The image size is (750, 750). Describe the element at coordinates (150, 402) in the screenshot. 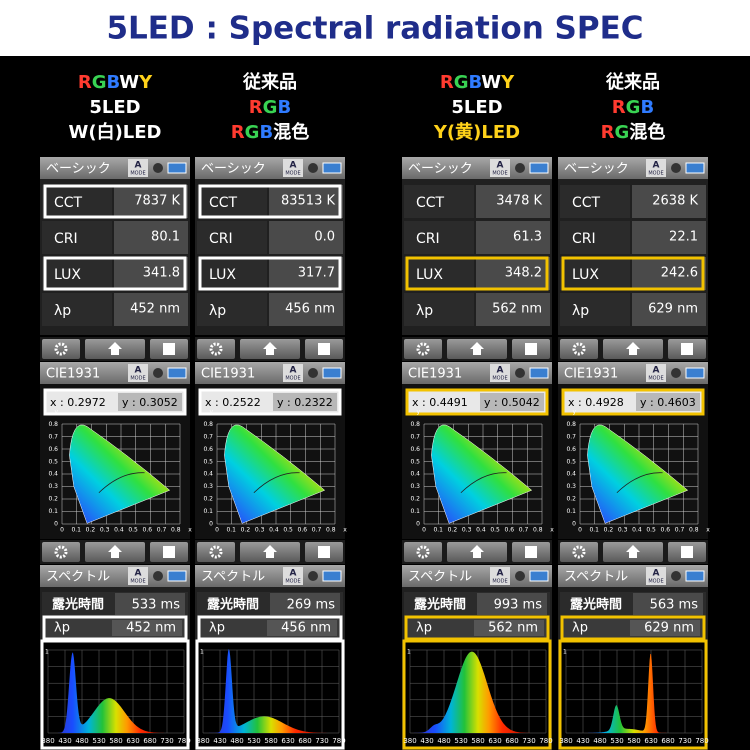

I see `cie-y: y : 0.3052` at that location.